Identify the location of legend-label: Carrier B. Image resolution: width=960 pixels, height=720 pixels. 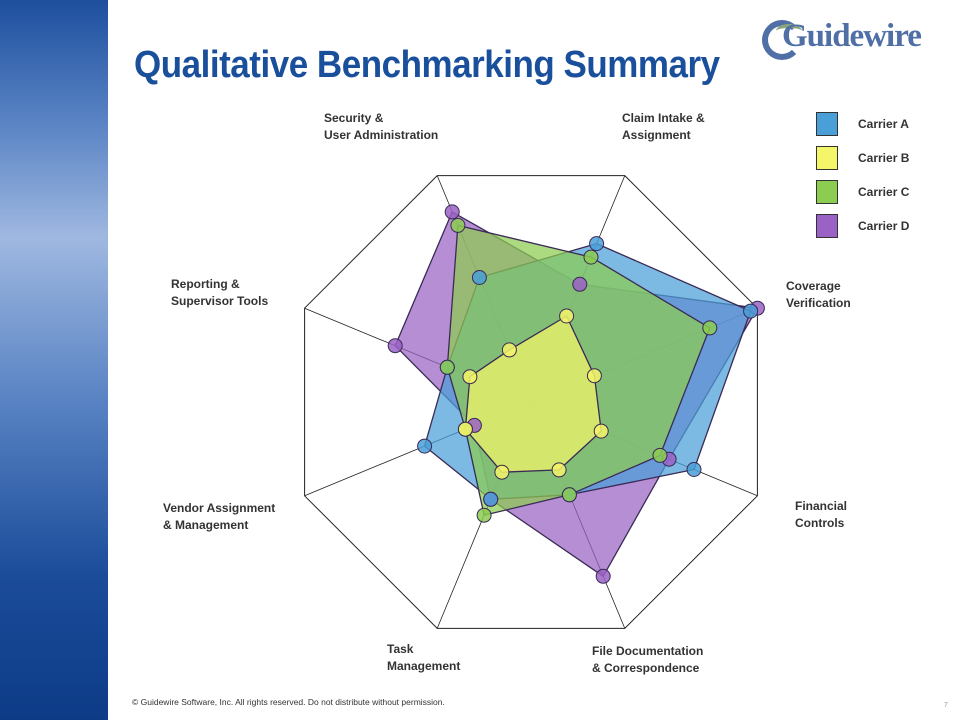
(884, 158).